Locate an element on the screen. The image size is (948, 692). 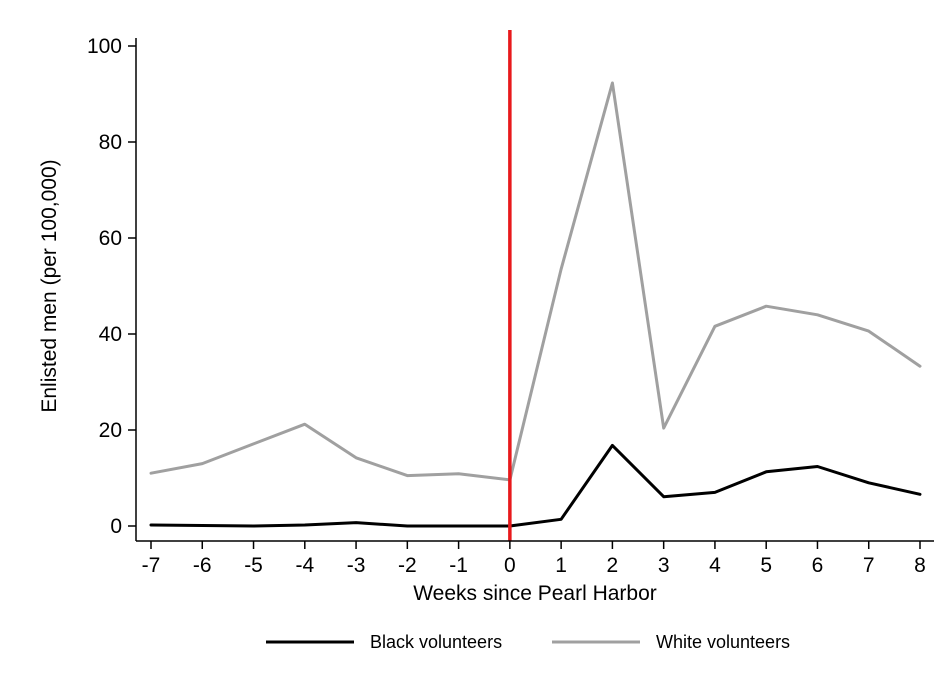
y-axis-ticks: 0 20 40 60 80 100 is located at coordinates (111, 286).